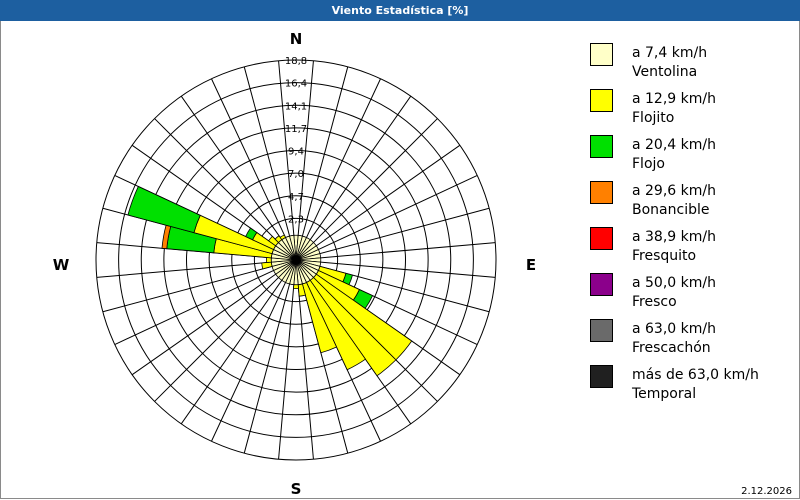 This screenshot has width=800, height=500. Describe the element at coordinates (61, 265) in the screenshot. I see `compass-west: W` at that location.